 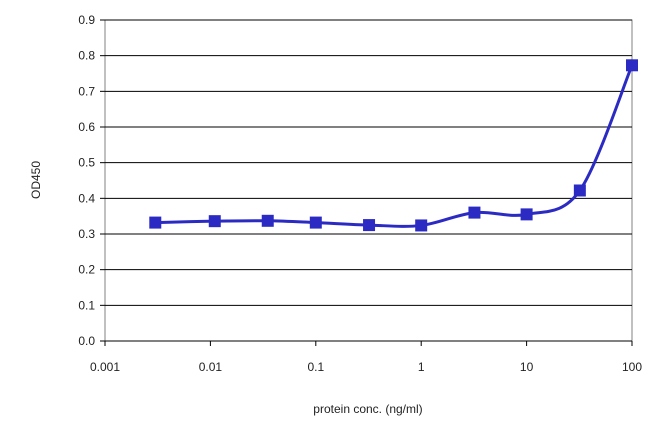 What do you see at coordinates (527, 367) in the screenshot?
I see `x-tick-label: 10` at bounding box center [527, 367].